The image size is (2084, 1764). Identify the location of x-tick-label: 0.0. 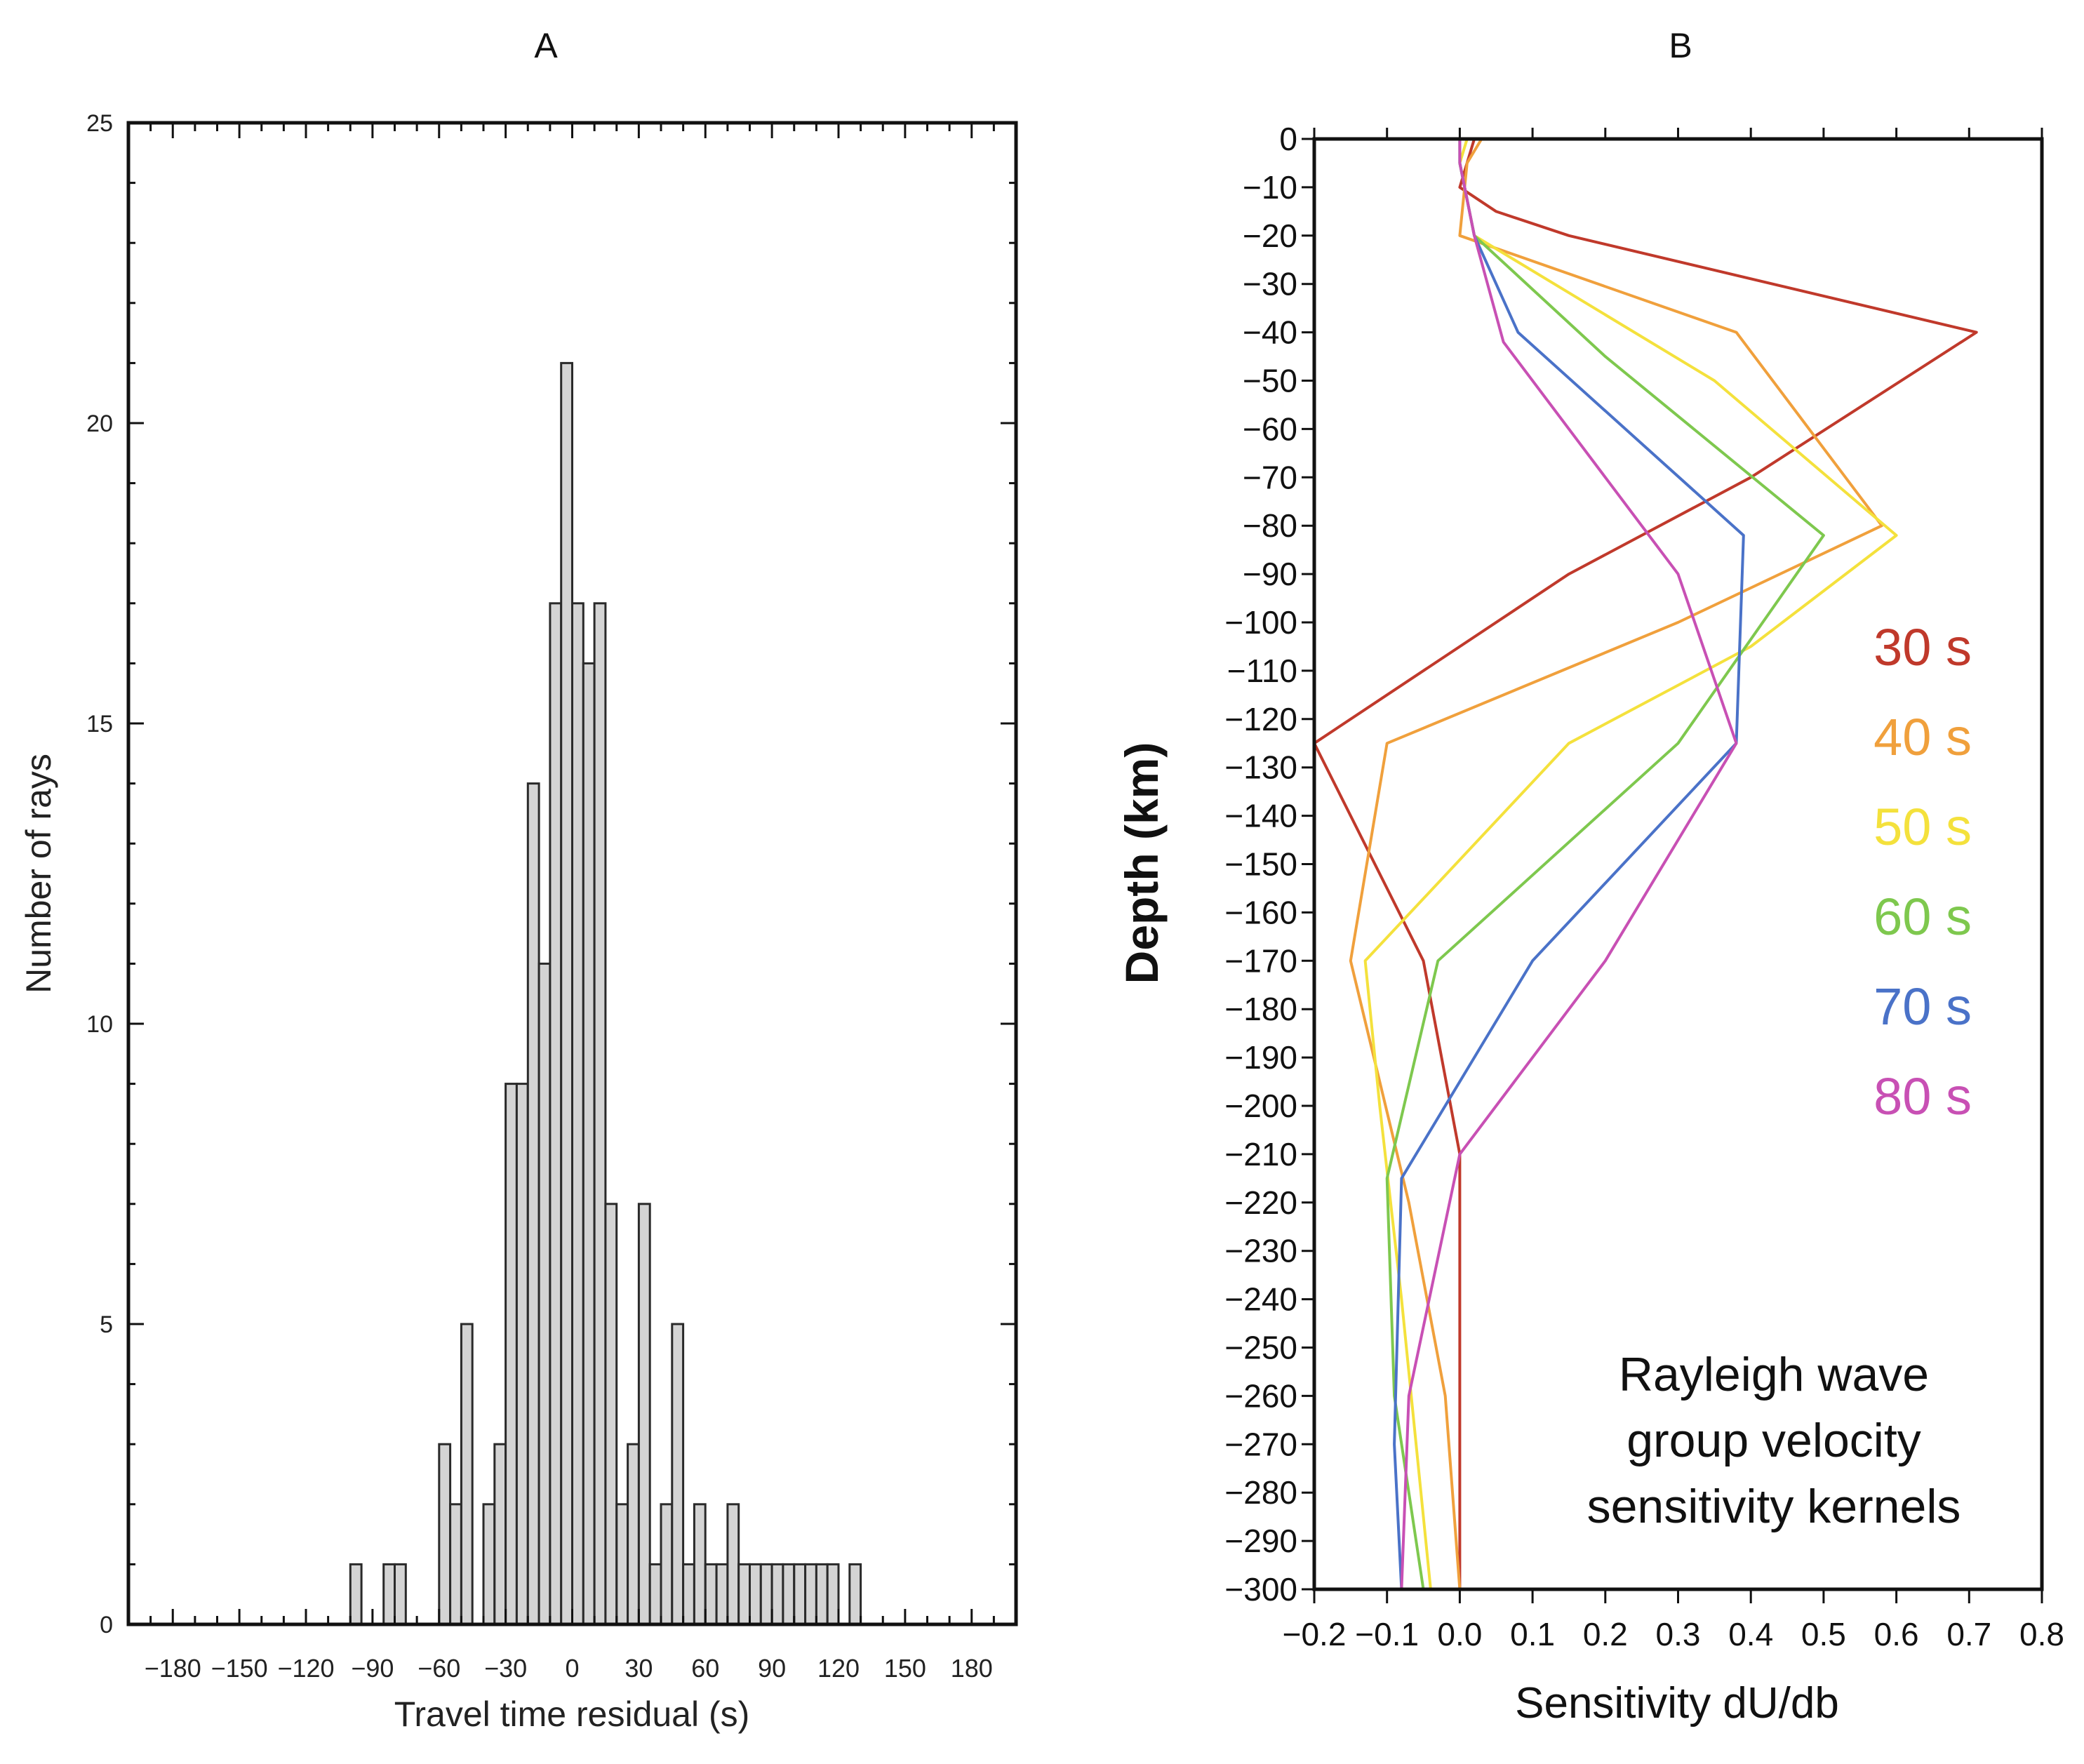
(1459, 1634).